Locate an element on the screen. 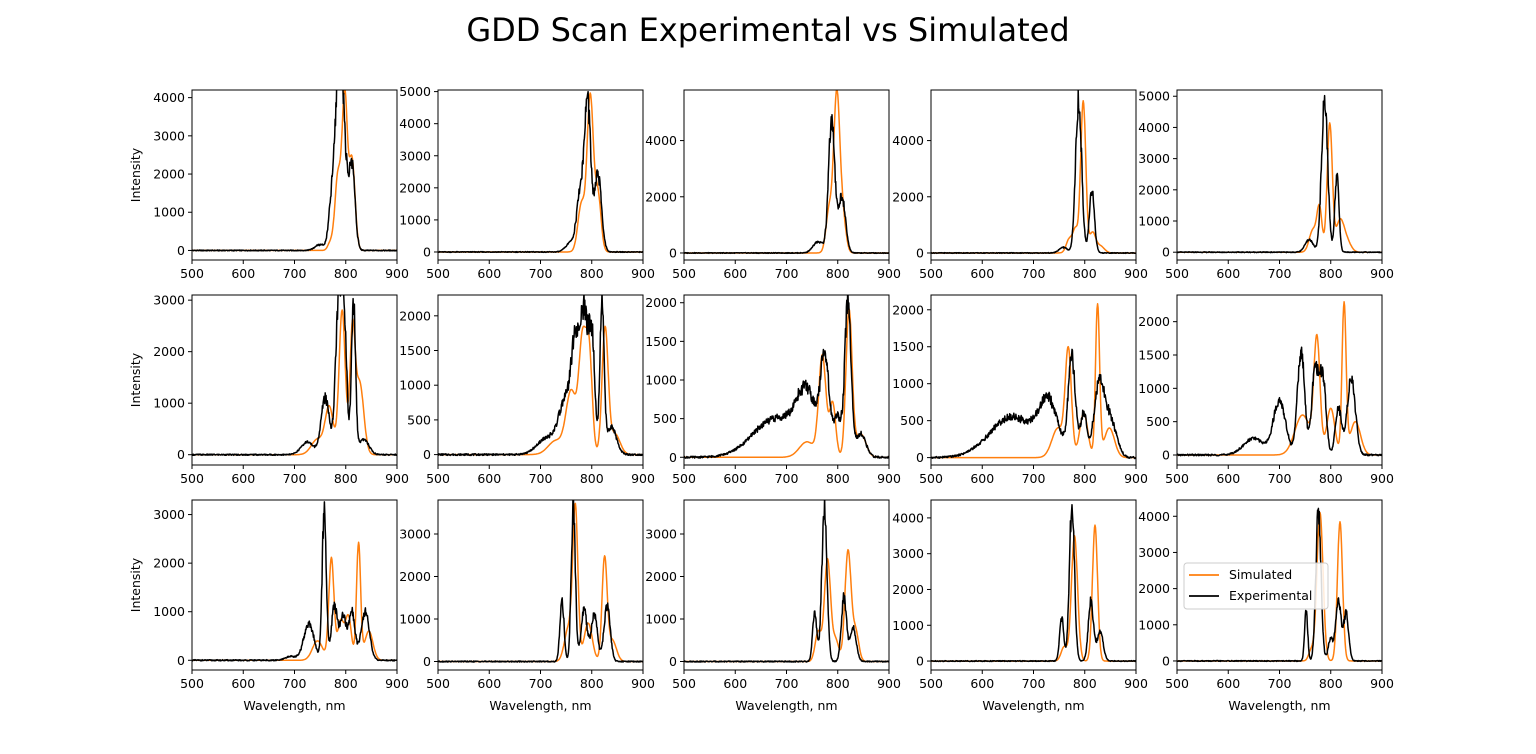 The height and width of the screenshot is (754, 1536). panel-7: 500 600 700 800 900 0 500 1000 1500 2000 is located at coordinates (527, 390).